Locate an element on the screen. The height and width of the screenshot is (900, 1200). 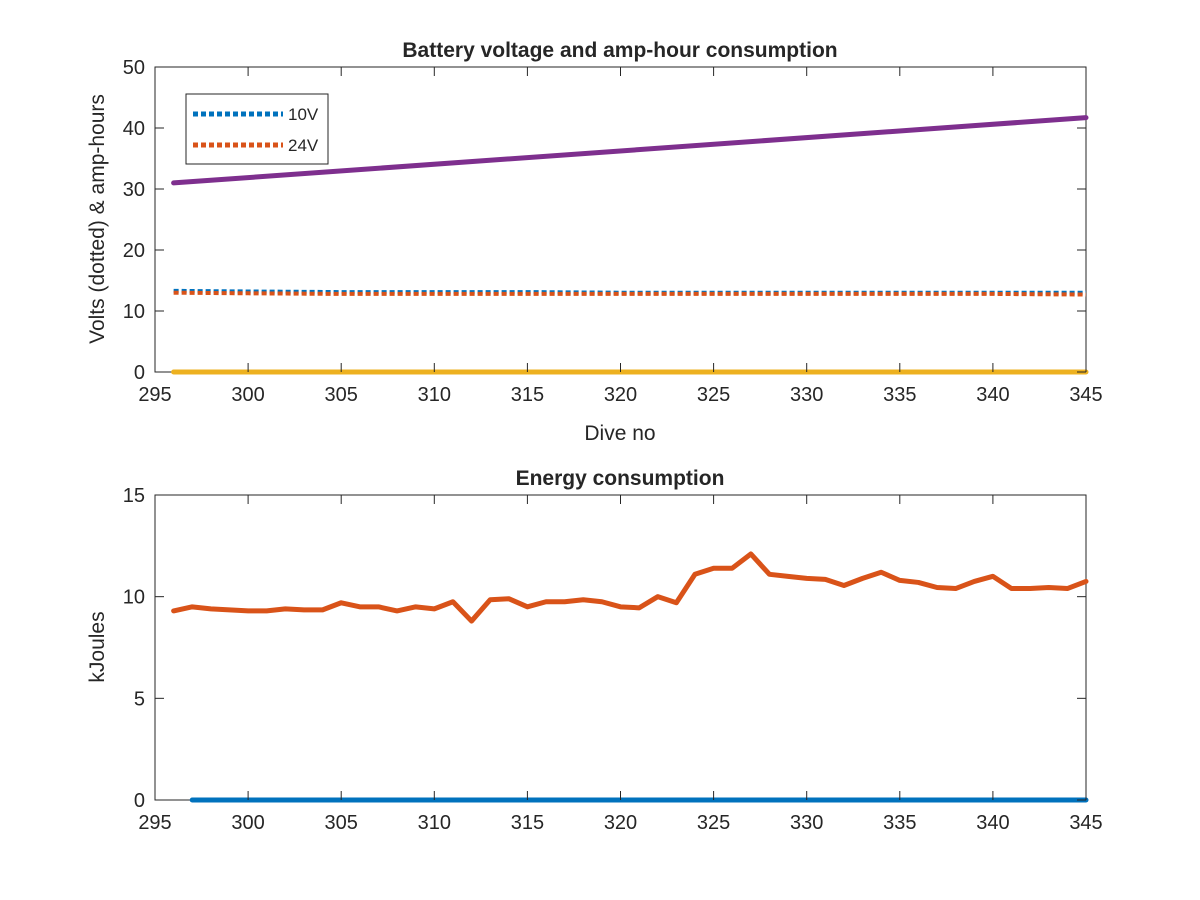
y-tick-label: 30 is located at coordinates (134, 190).